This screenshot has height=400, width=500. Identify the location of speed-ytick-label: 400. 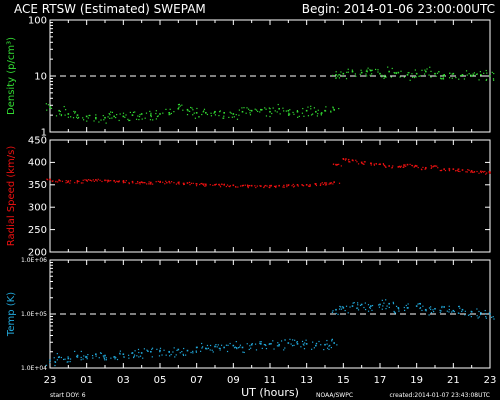
(37, 163).